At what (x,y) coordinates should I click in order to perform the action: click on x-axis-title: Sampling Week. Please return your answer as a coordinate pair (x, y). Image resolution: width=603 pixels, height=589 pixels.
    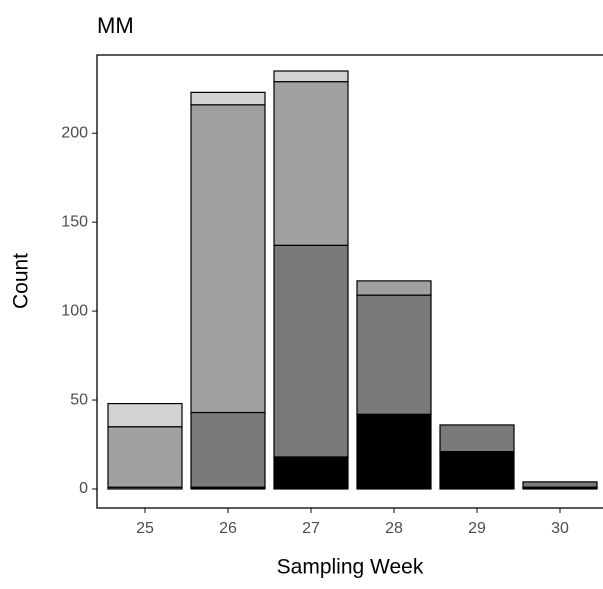
    Looking at the image, I should click on (350, 567).